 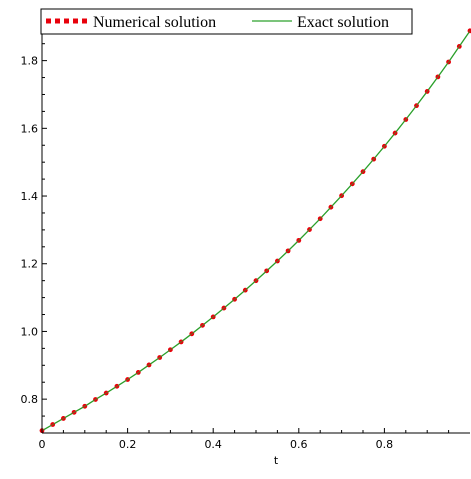 I want to click on legend: Numerical solution Exact solution, so click(x=226, y=21).